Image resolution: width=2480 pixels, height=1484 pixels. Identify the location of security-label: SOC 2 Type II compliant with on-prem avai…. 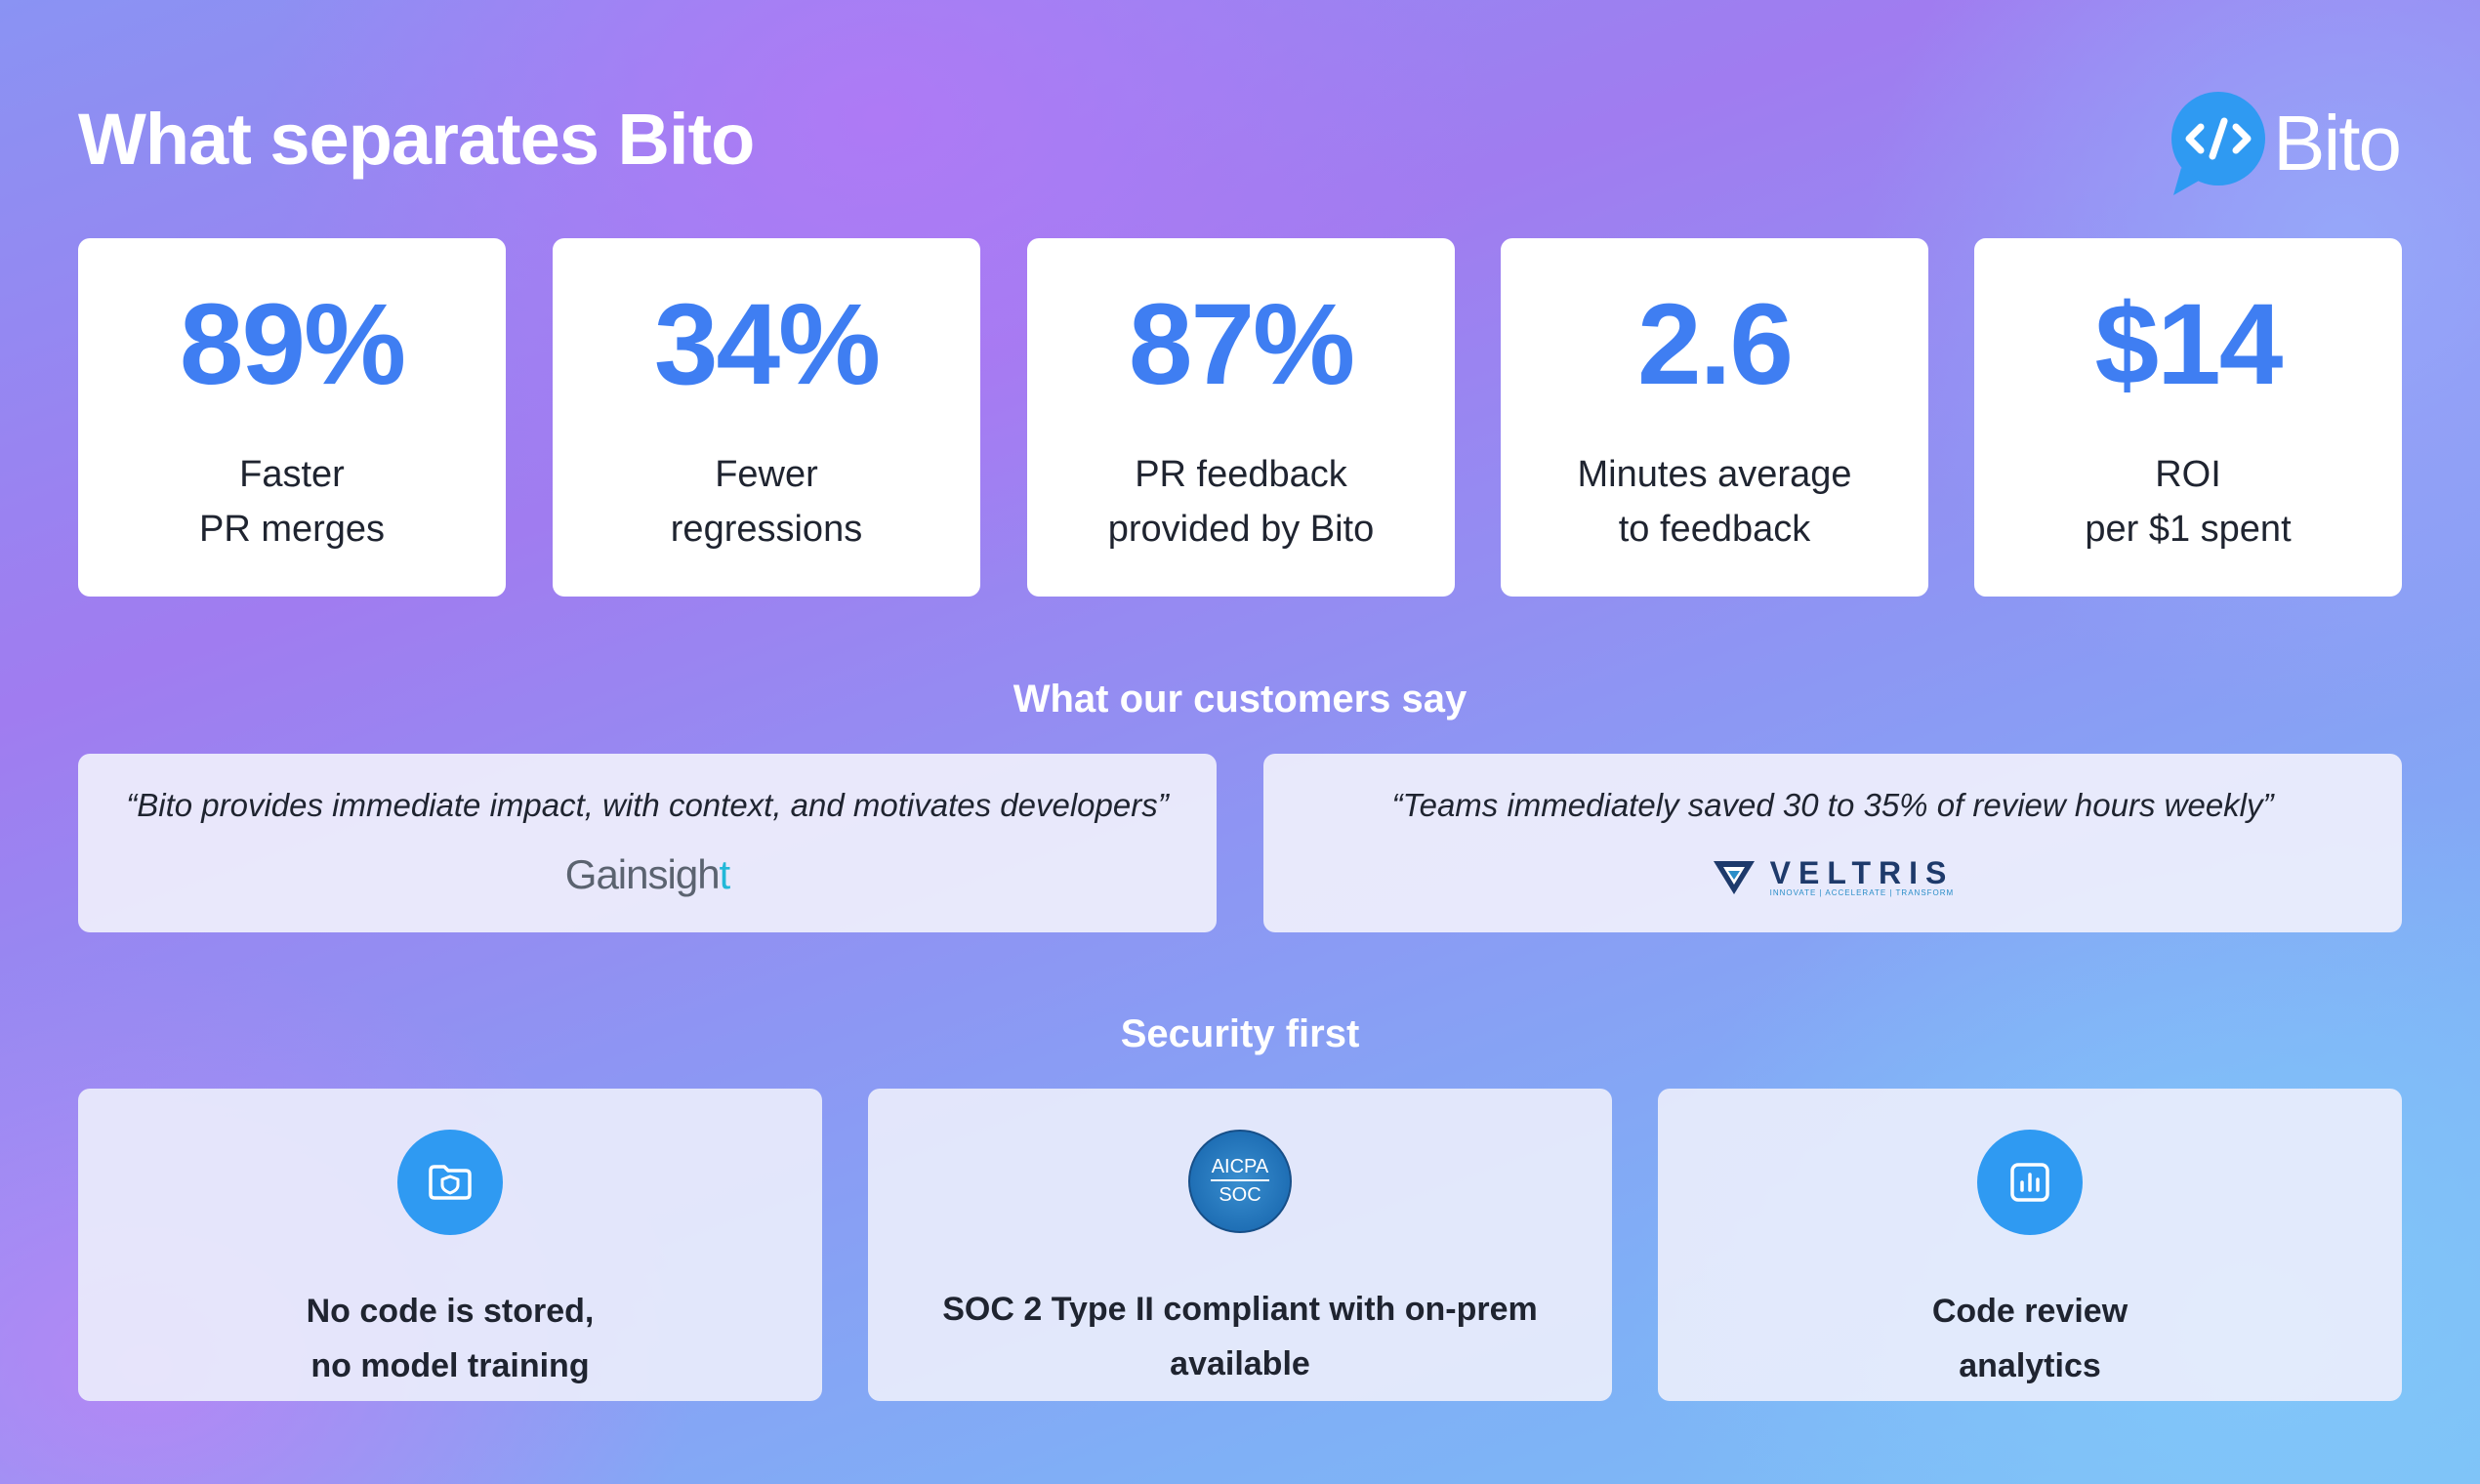
(1240, 1336).